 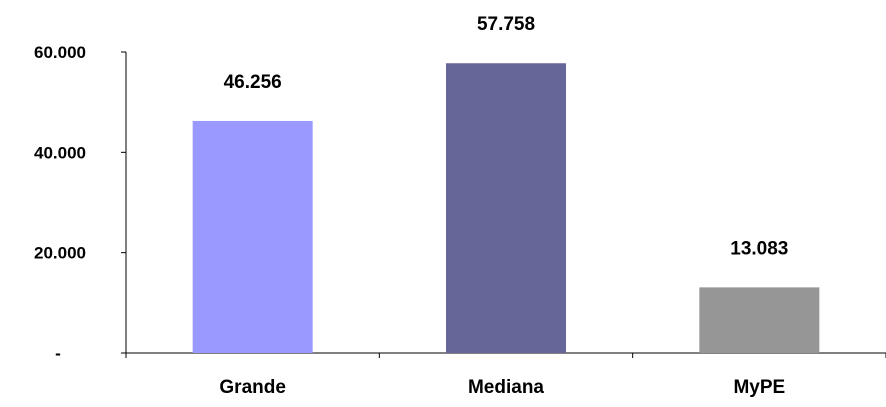 What do you see at coordinates (253, 82) in the screenshot?
I see `data-label-grande: 46.256` at bounding box center [253, 82].